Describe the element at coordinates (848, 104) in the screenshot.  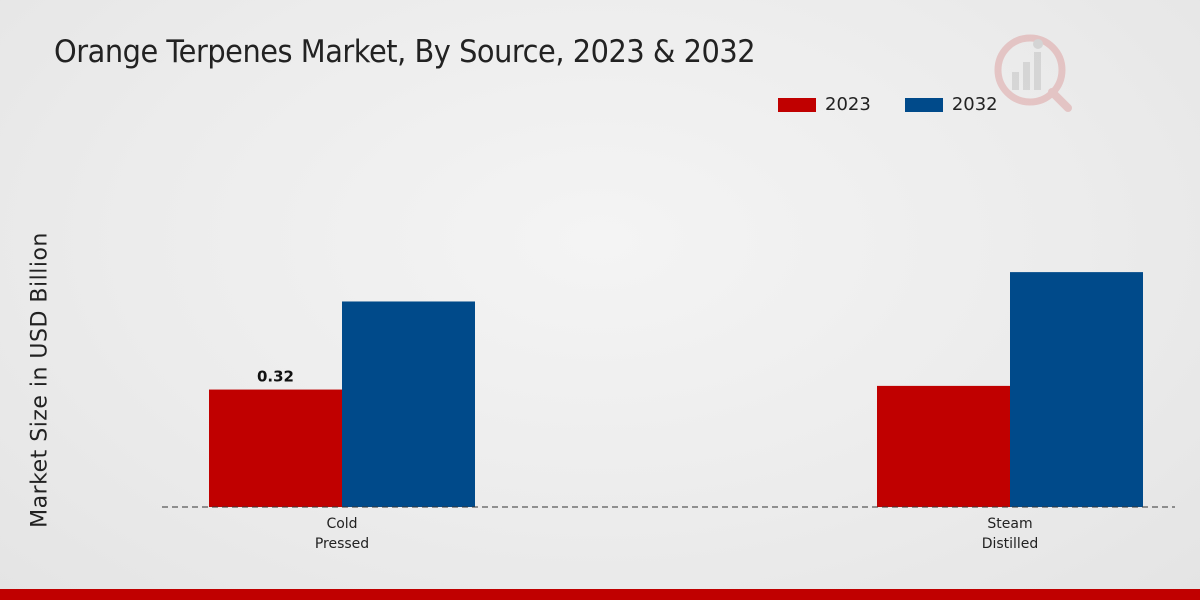
I see `legend-label-2023: 2023` at that location.